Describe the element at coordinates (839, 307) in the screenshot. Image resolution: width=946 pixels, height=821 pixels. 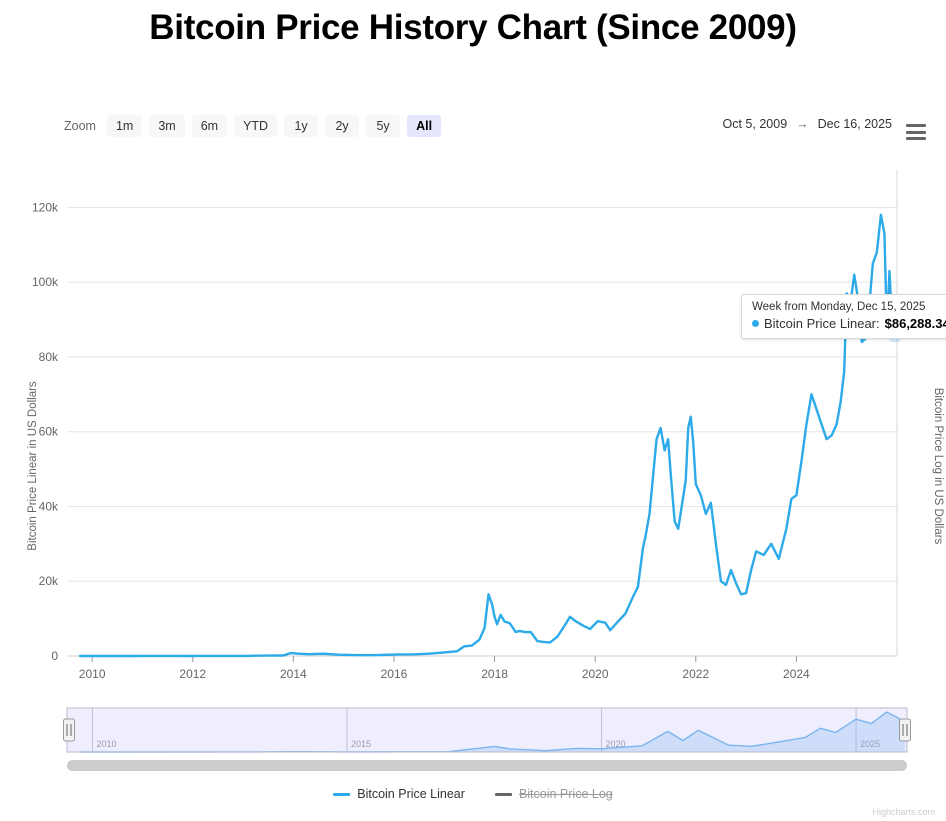
I see `tooltip-header: Week from Monday, Dec 15, 2025` at that location.